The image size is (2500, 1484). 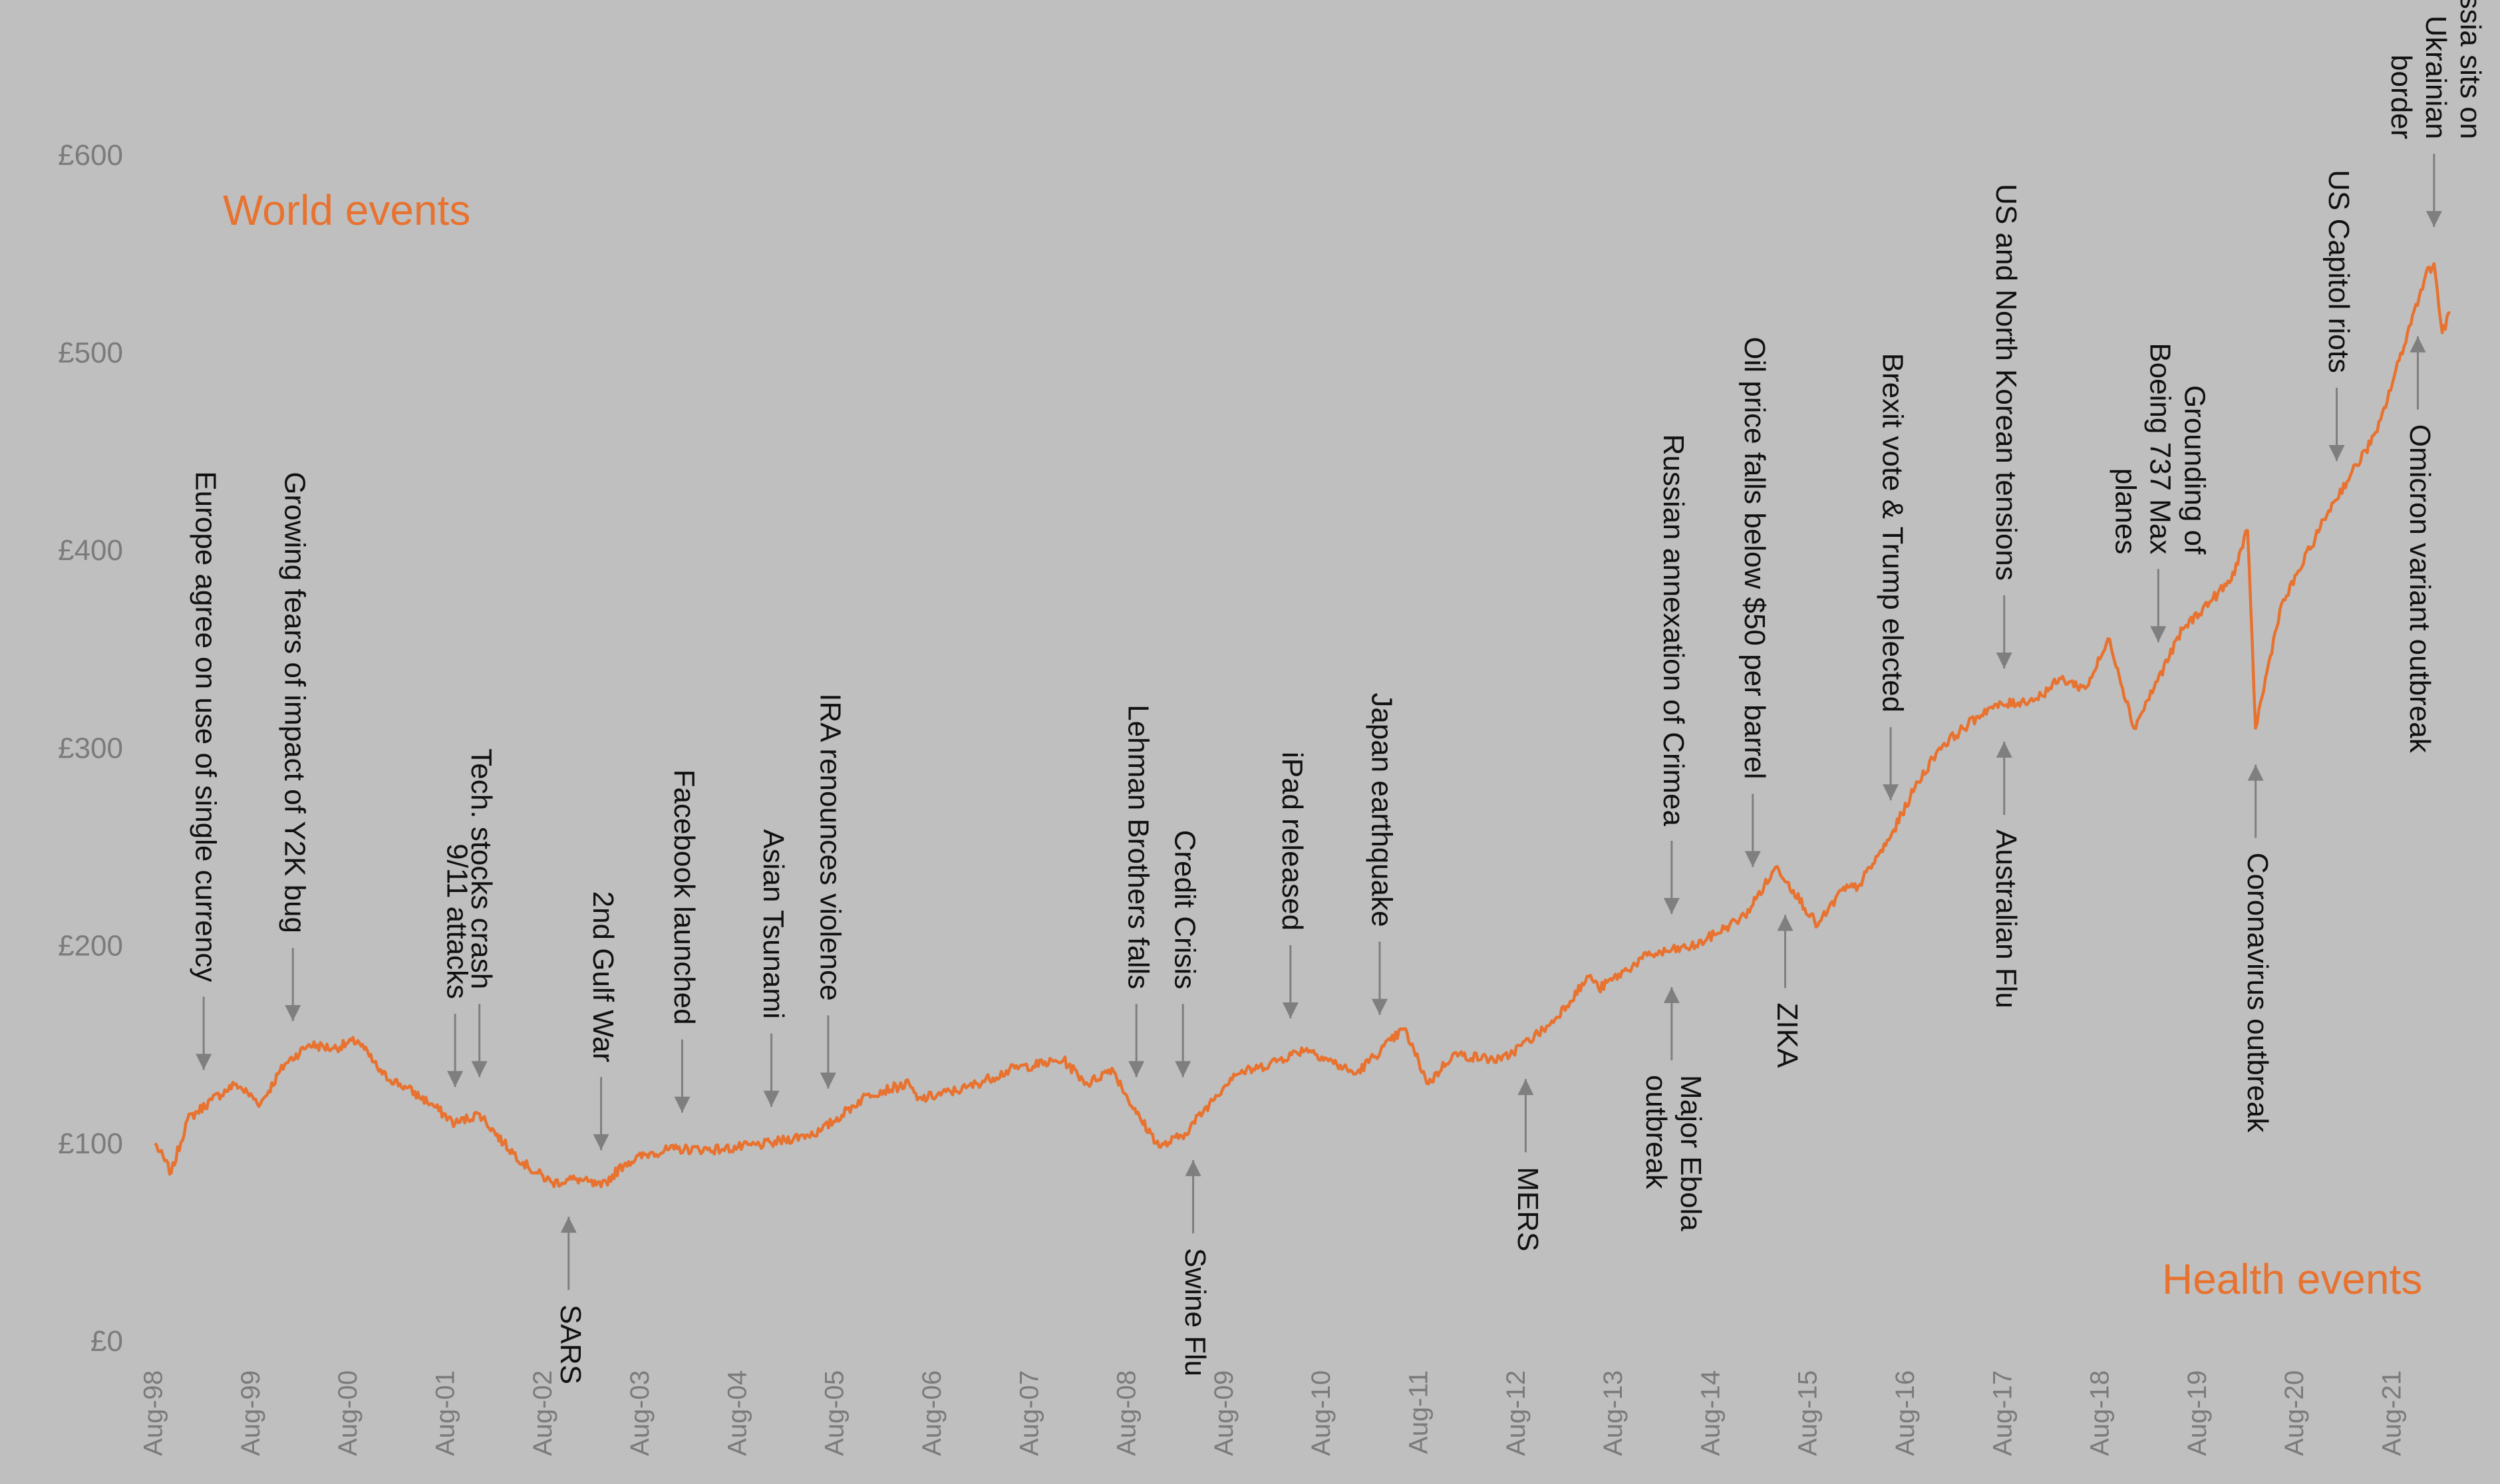 What do you see at coordinates (1527, 1209) in the screenshot?
I see `event-label: MERS` at bounding box center [1527, 1209].